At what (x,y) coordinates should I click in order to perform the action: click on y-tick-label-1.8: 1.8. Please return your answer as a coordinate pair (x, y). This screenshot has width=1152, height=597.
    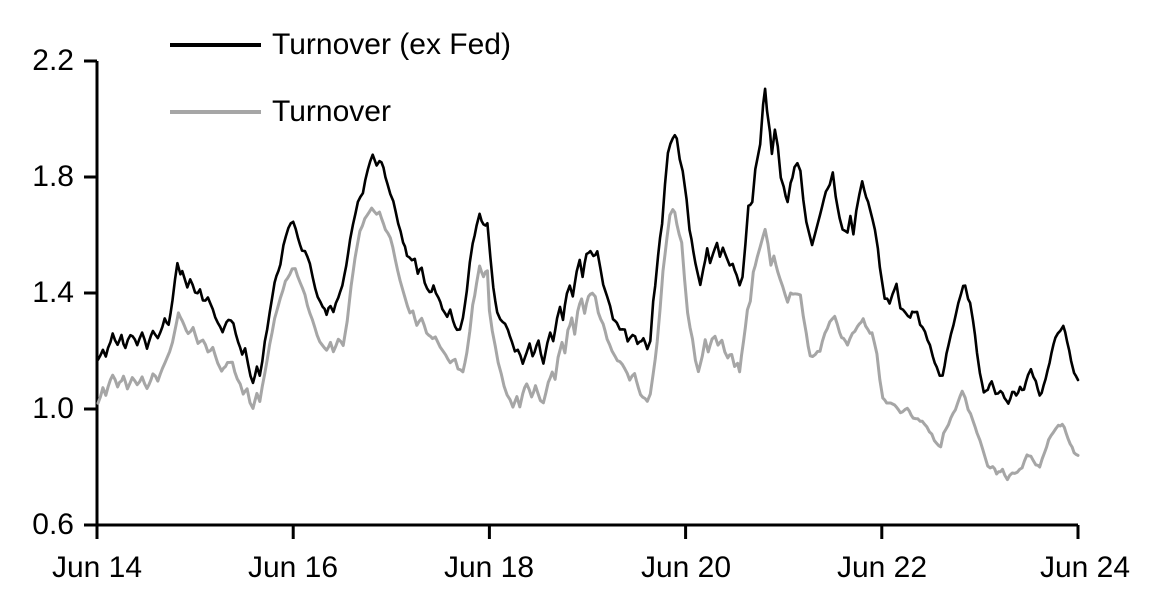
    Looking at the image, I should click on (53, 176).